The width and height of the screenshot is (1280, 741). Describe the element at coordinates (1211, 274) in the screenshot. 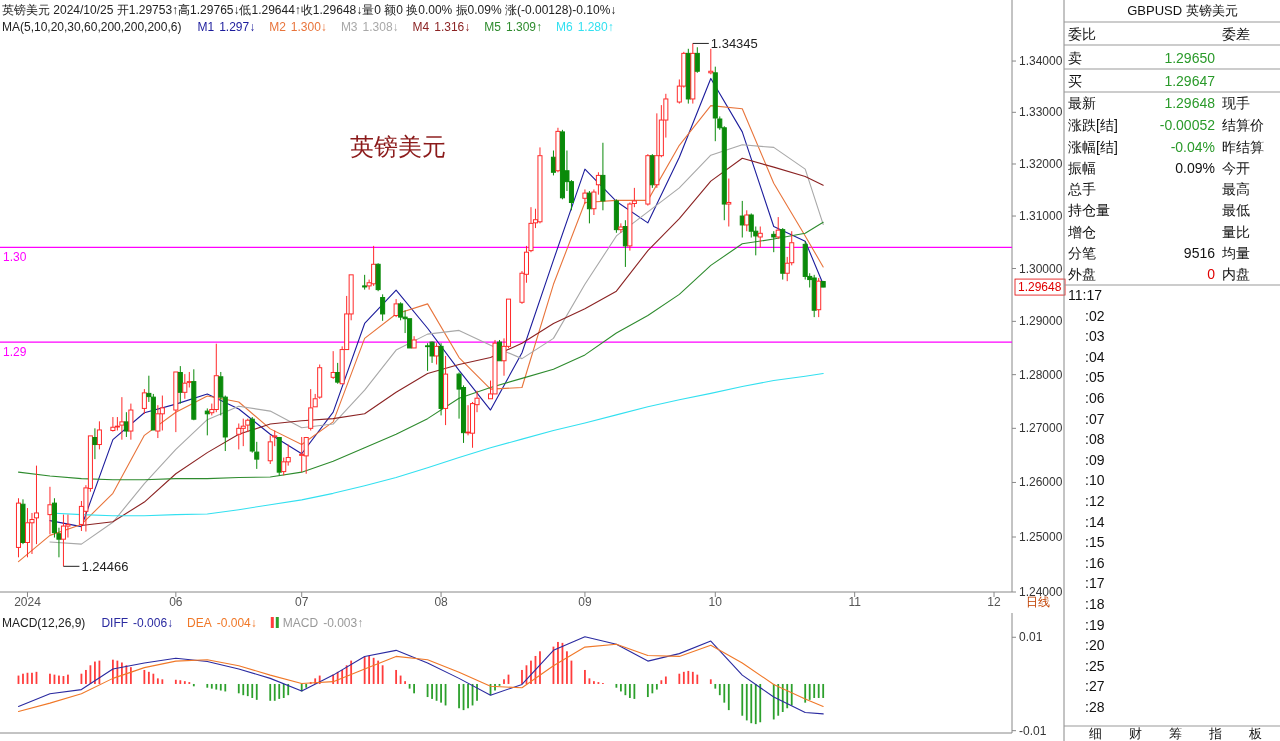

I see `text: 0` at that location.